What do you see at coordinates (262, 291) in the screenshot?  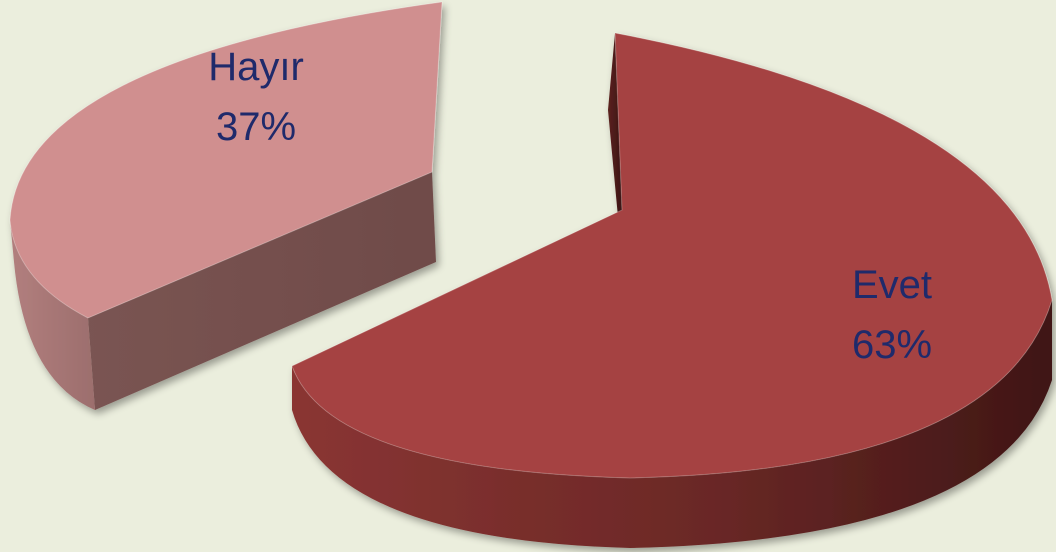 I see `slice-hayir-inner-face` at bounding box center [262, 291].